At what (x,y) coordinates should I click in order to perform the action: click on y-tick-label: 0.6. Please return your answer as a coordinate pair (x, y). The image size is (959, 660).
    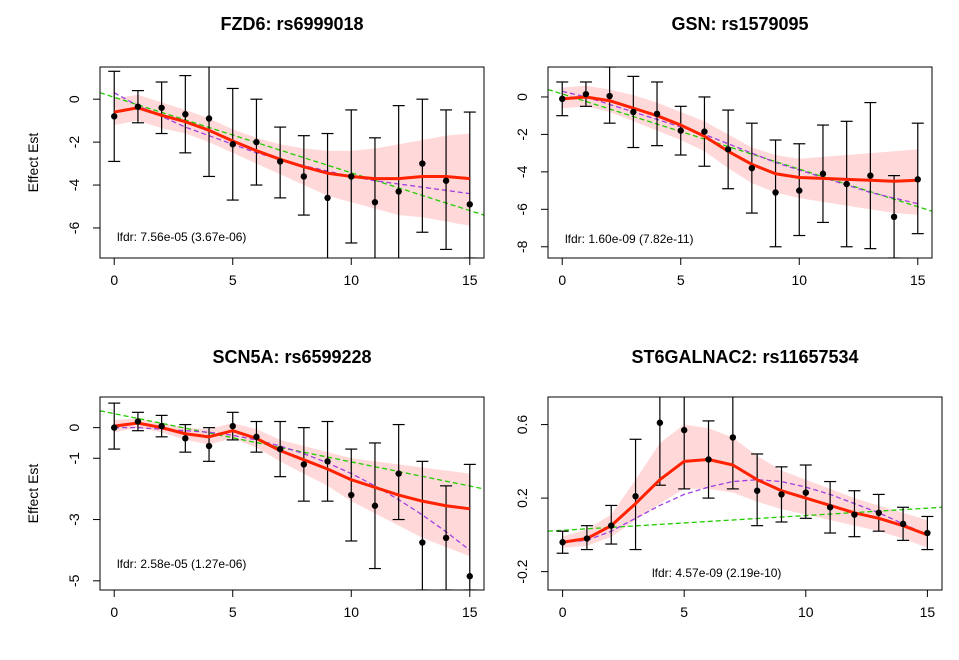
    Looking at the image, I should click on (522, 425).